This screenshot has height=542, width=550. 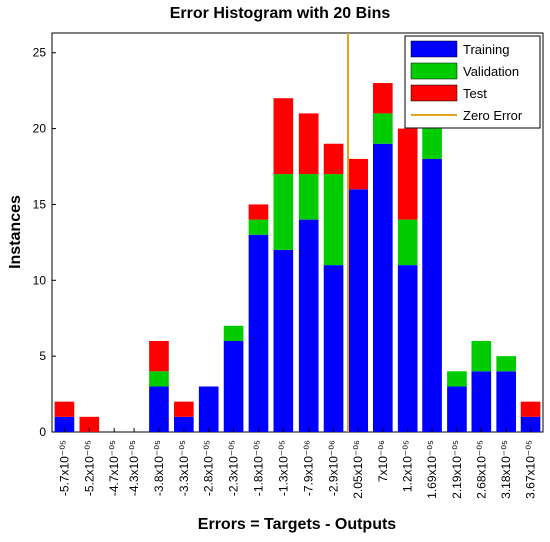 I want to click on x-tick-label: 1.2x10⁻⁰⁵, so click(x=408, y=466).